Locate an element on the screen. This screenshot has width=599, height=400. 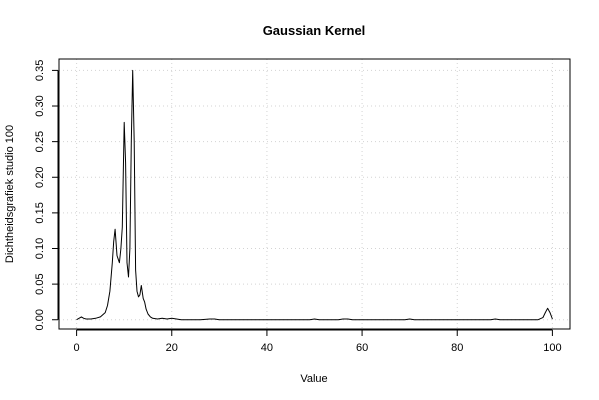
x-tick-label: 60 is located at coordinates (362, 348).